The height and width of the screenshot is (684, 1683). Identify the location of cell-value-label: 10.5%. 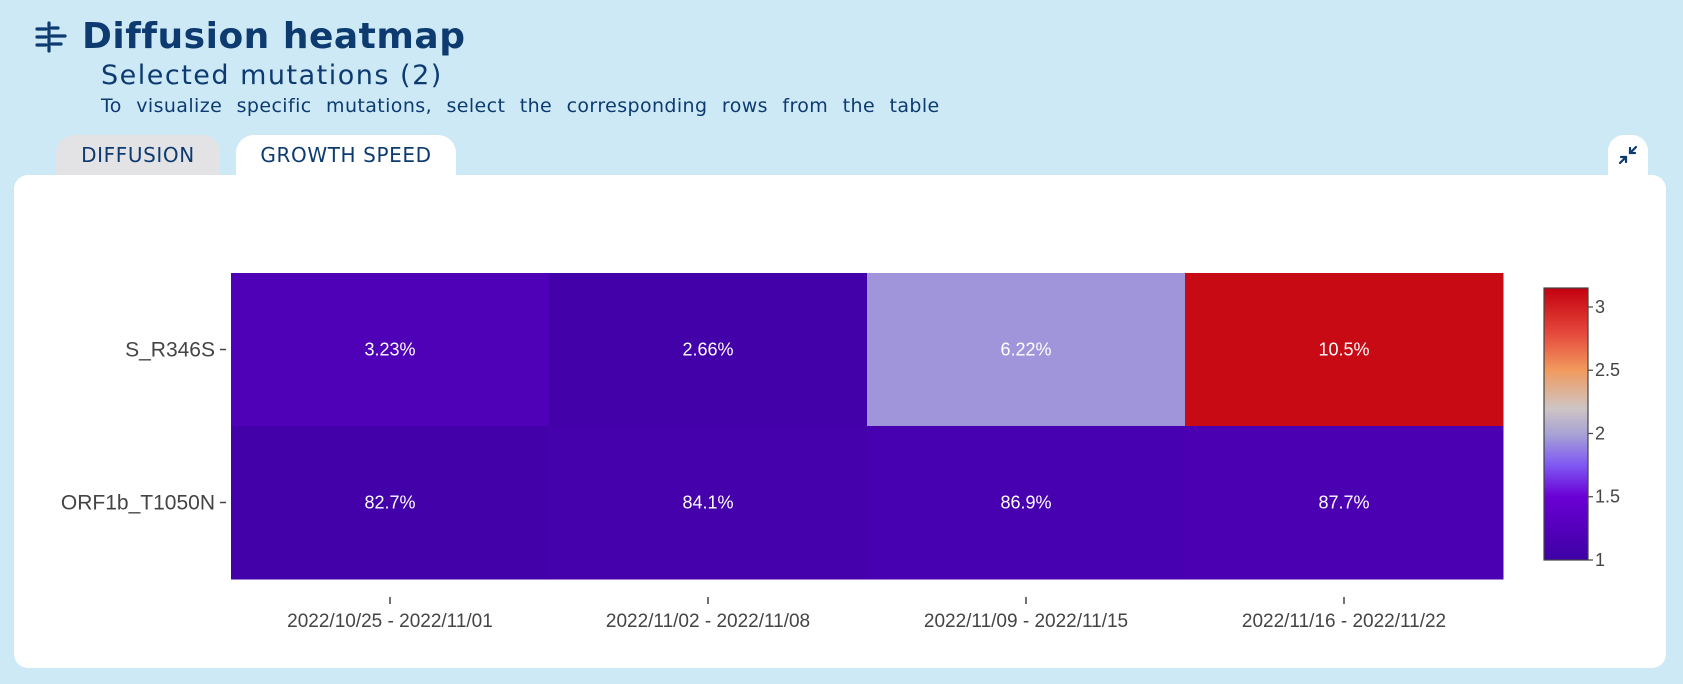
(1343, 350).